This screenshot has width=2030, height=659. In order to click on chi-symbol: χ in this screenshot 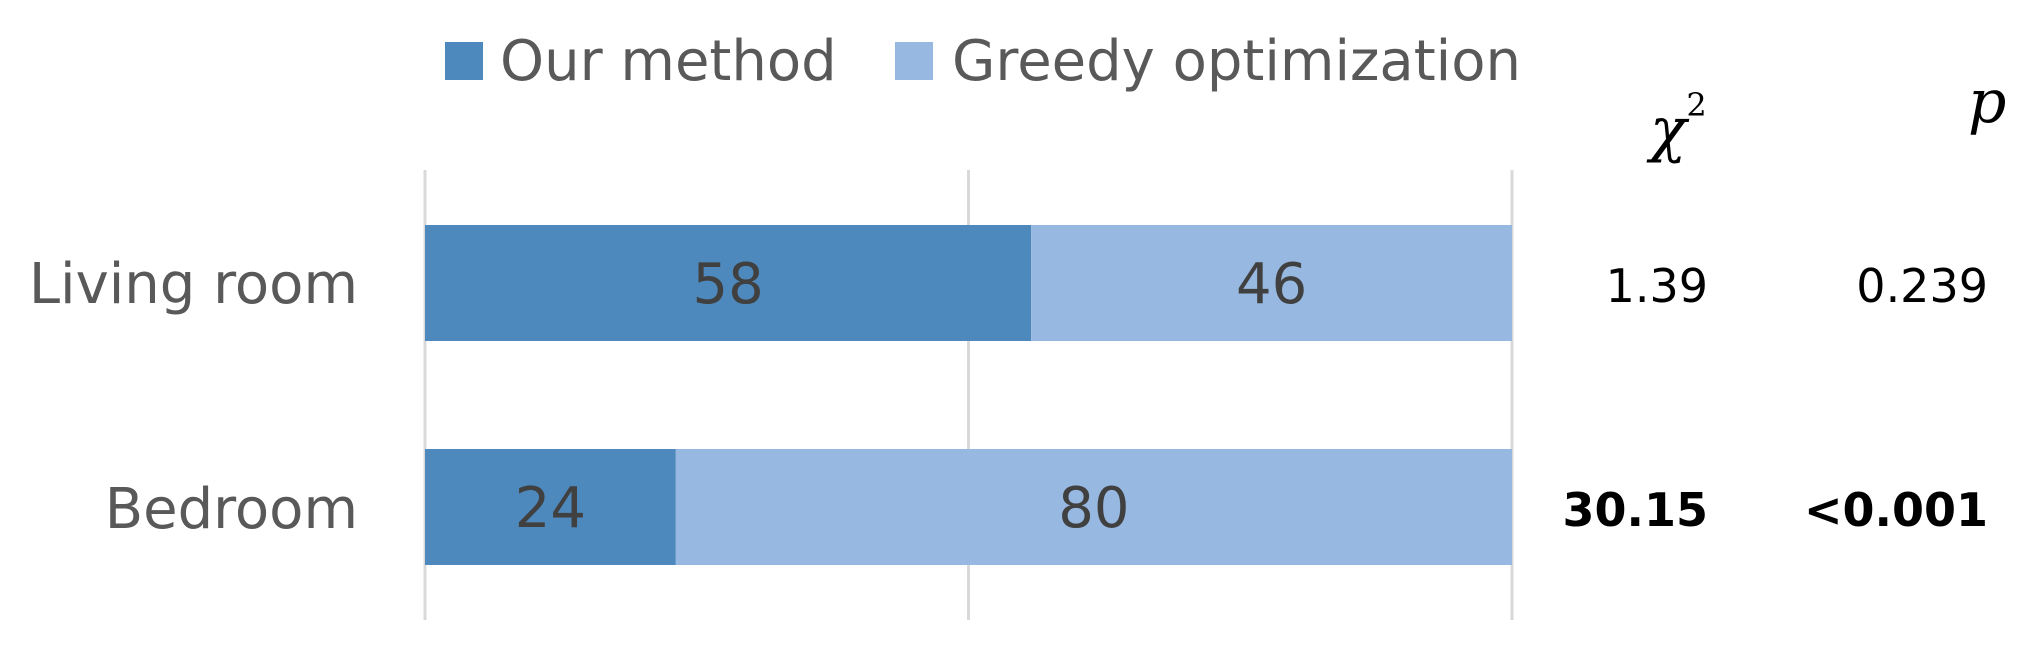, I will do `click(1668, 130)`.